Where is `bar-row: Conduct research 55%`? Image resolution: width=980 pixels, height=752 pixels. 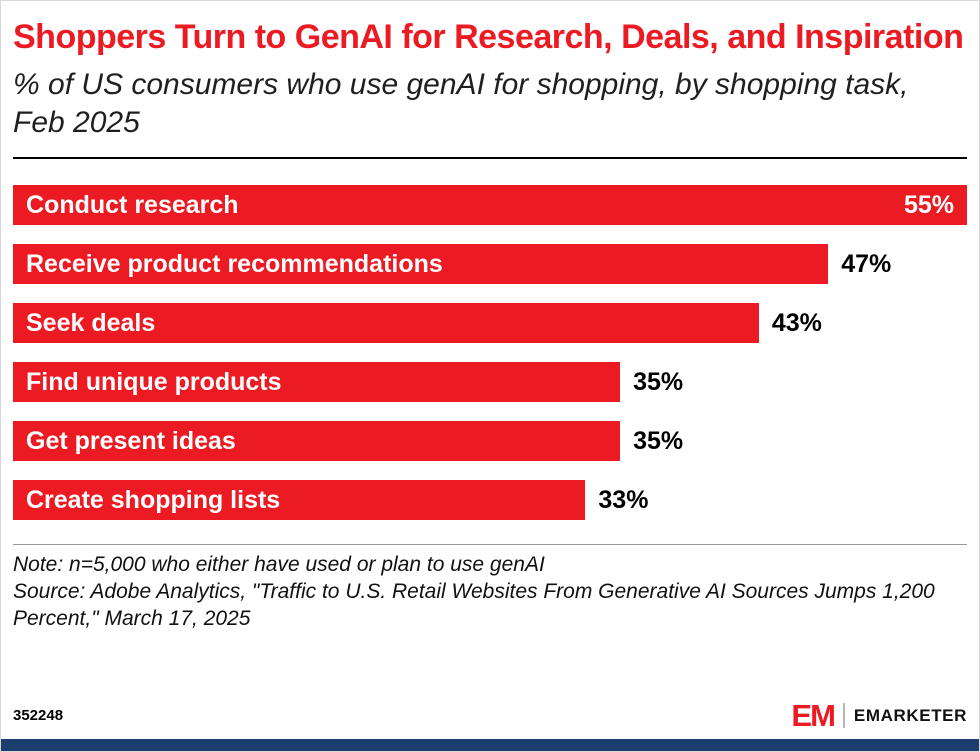
bar-row: Conduct research 55% is located at coordinates (490, 205).